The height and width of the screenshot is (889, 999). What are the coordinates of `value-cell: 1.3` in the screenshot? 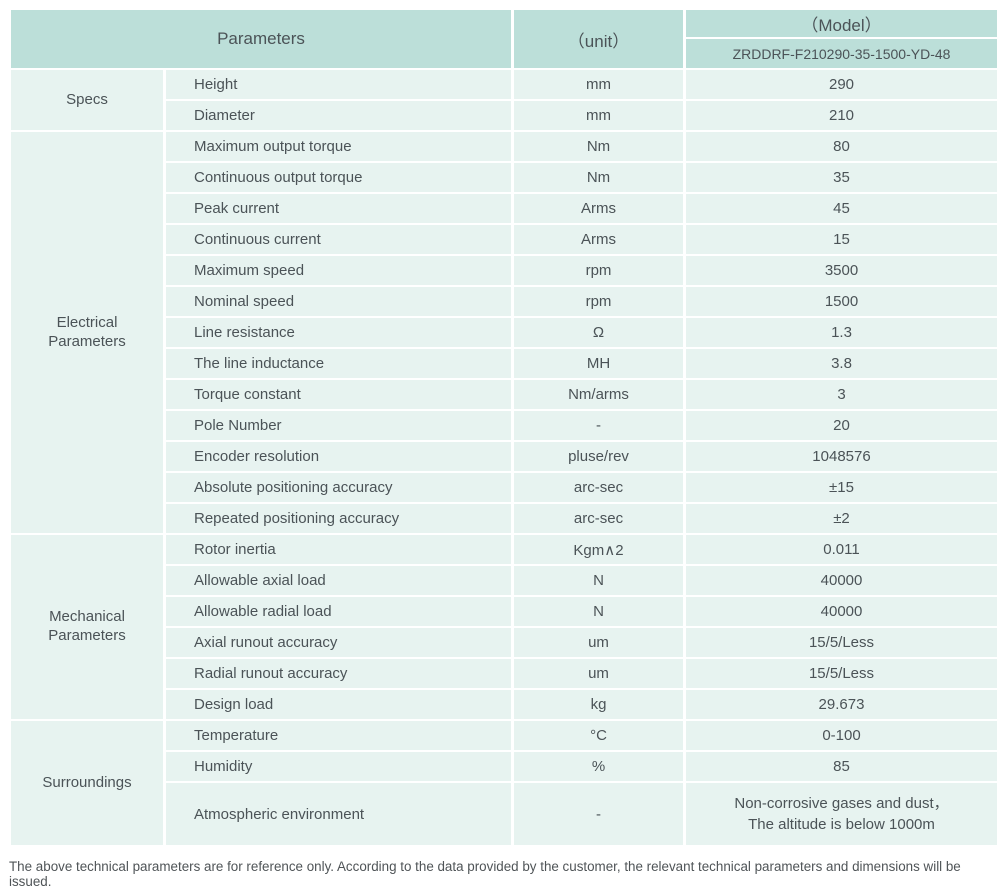 It's located at (841, 332).